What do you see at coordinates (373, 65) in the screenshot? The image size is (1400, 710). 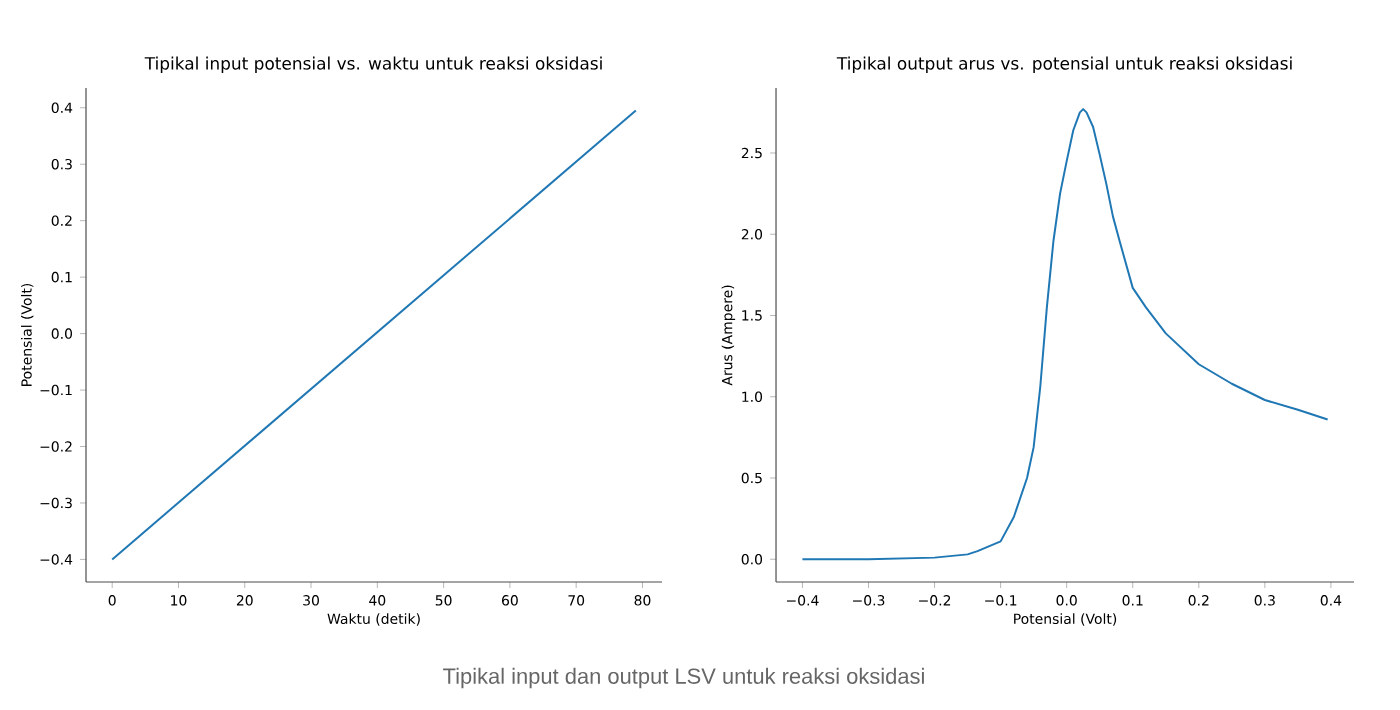 I see `chart-title: Tipikal input potensial vs. waktu untuk reaksi oksidasi` at bounding box center [373, 65].